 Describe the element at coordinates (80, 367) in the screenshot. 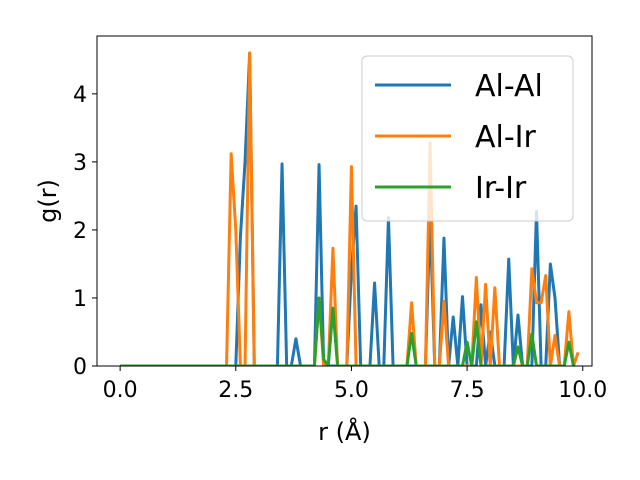

I see `y-tick-label: 0` at that location.